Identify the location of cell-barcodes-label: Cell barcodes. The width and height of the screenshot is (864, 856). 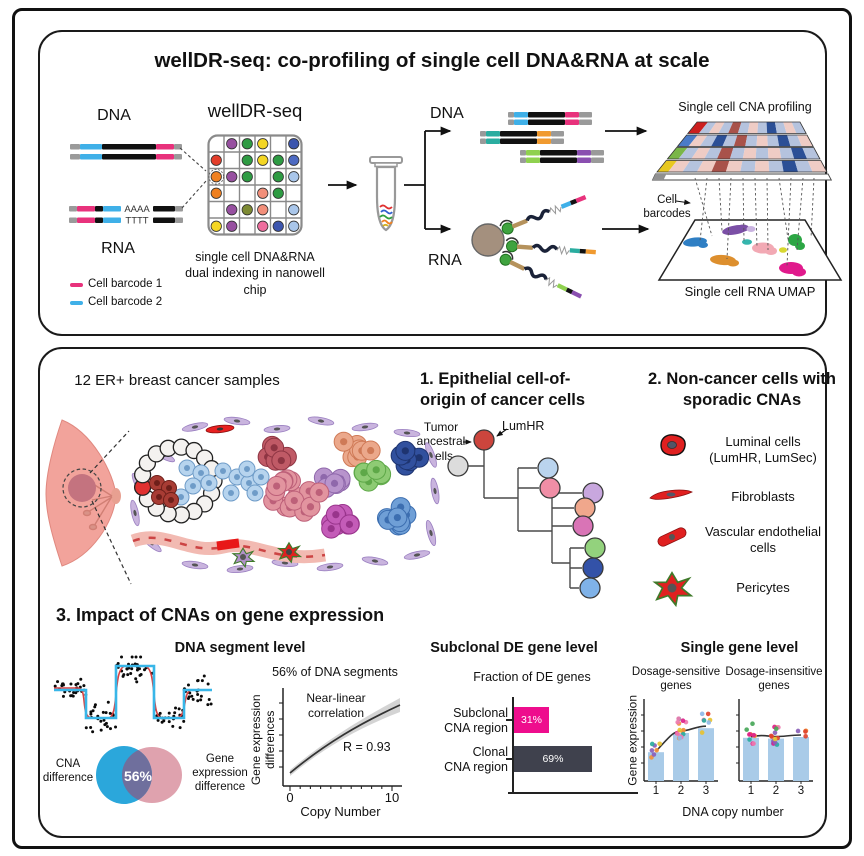
(667, 207).